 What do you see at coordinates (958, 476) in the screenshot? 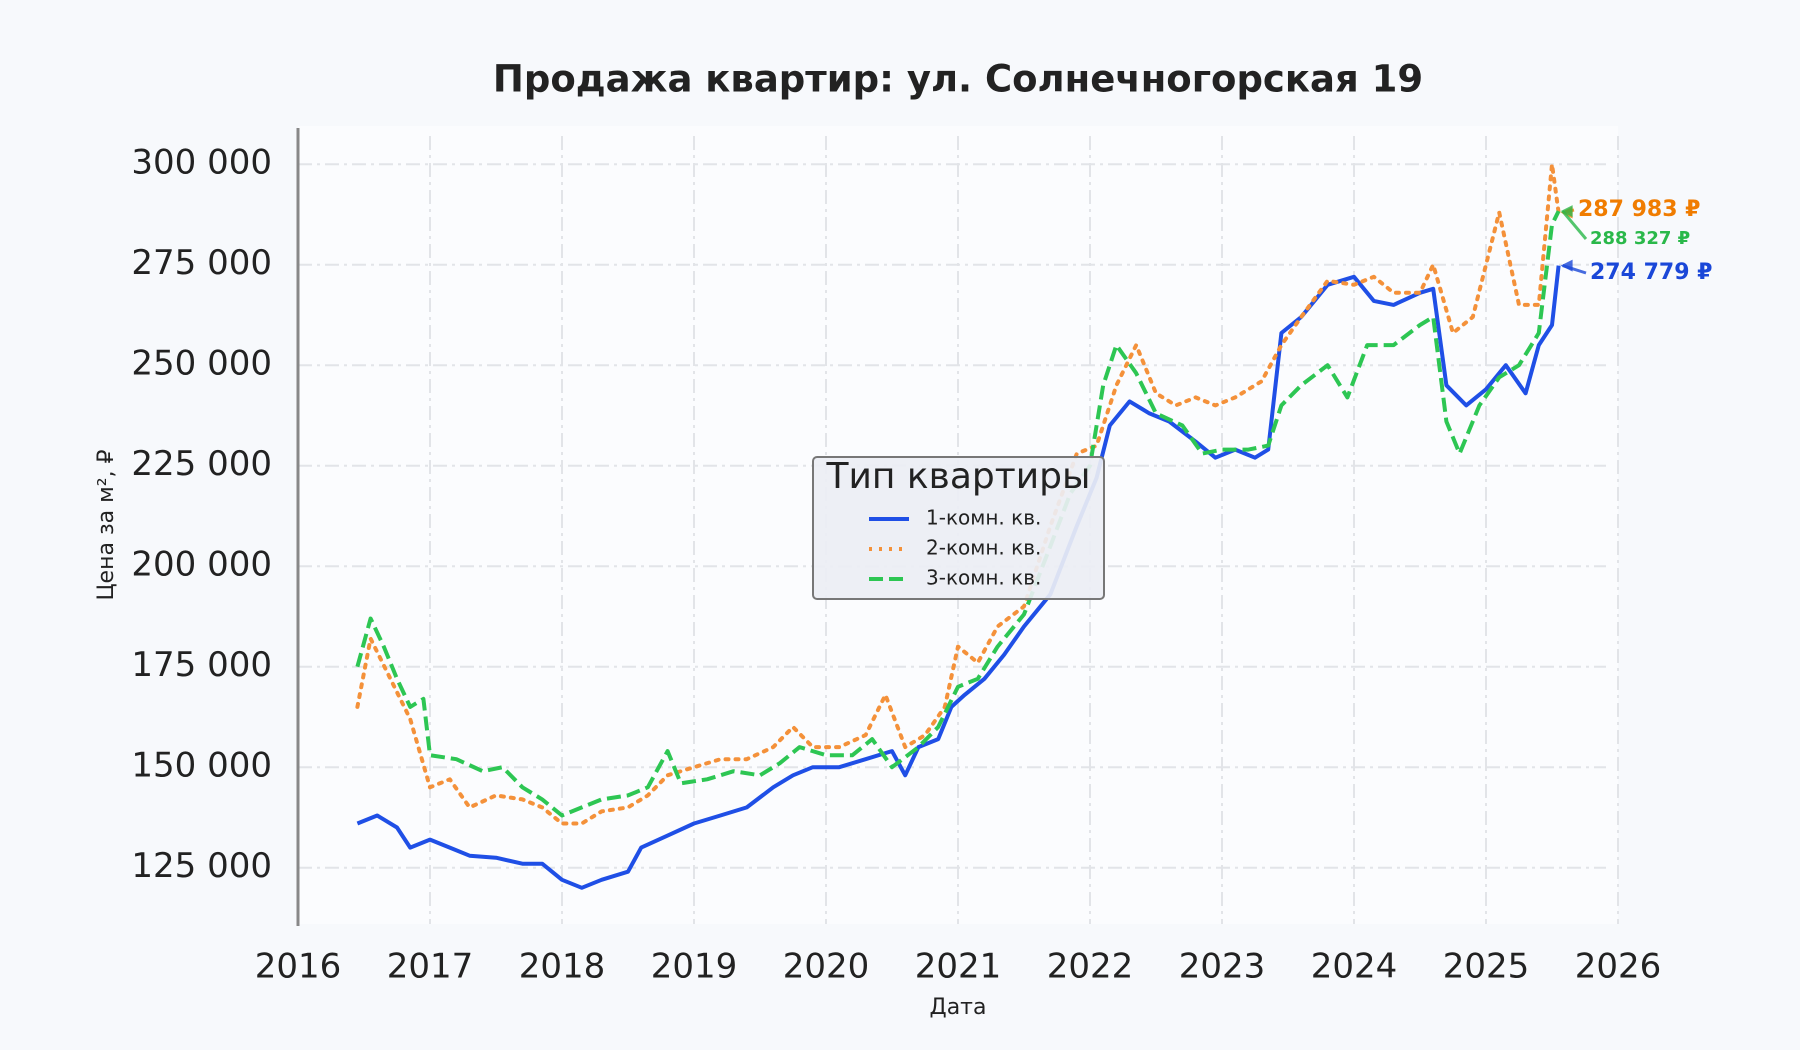
I see `legend-title: Тип квартиры` at bounding box center [958, 476].